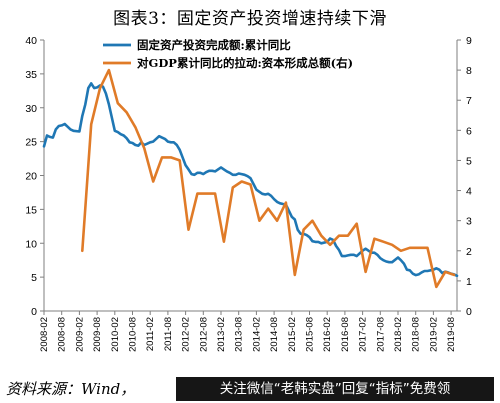  I want to click on x-tick-label: 2008-08, so click(62, 334).